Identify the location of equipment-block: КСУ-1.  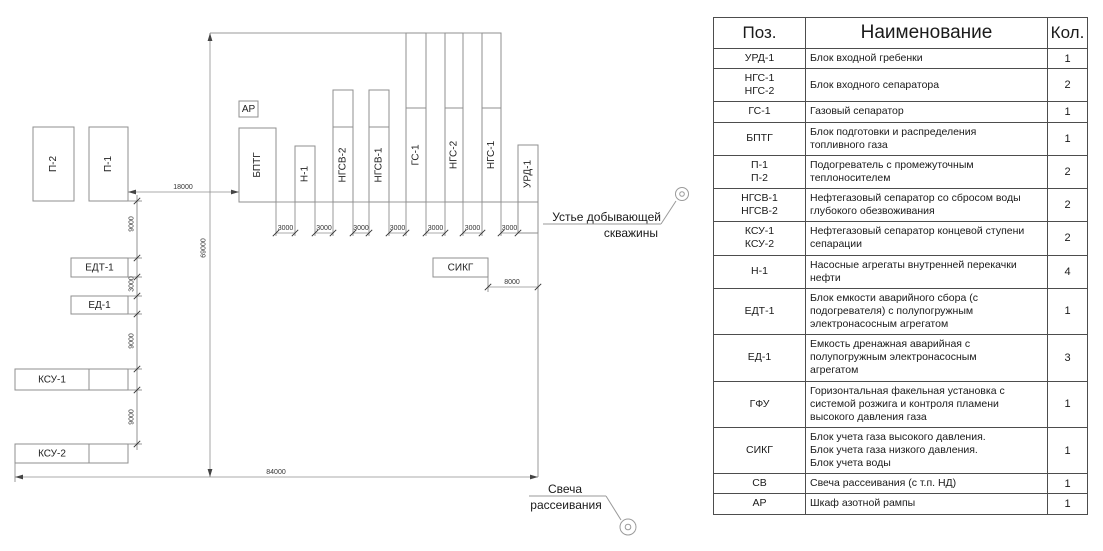
(71, 379).